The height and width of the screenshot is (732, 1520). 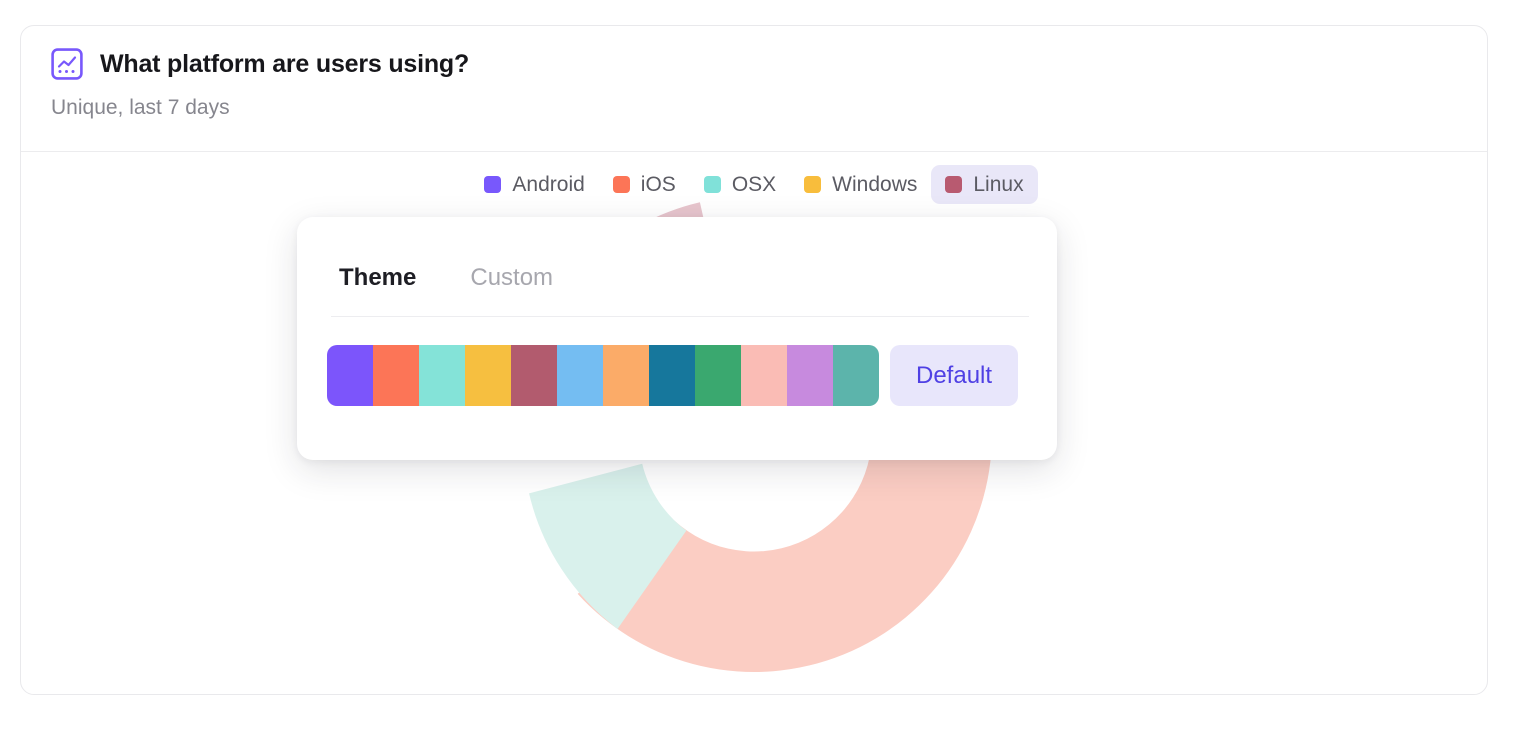 I want to click on legend-item-osx: OSX, so click(x=740, y=184).